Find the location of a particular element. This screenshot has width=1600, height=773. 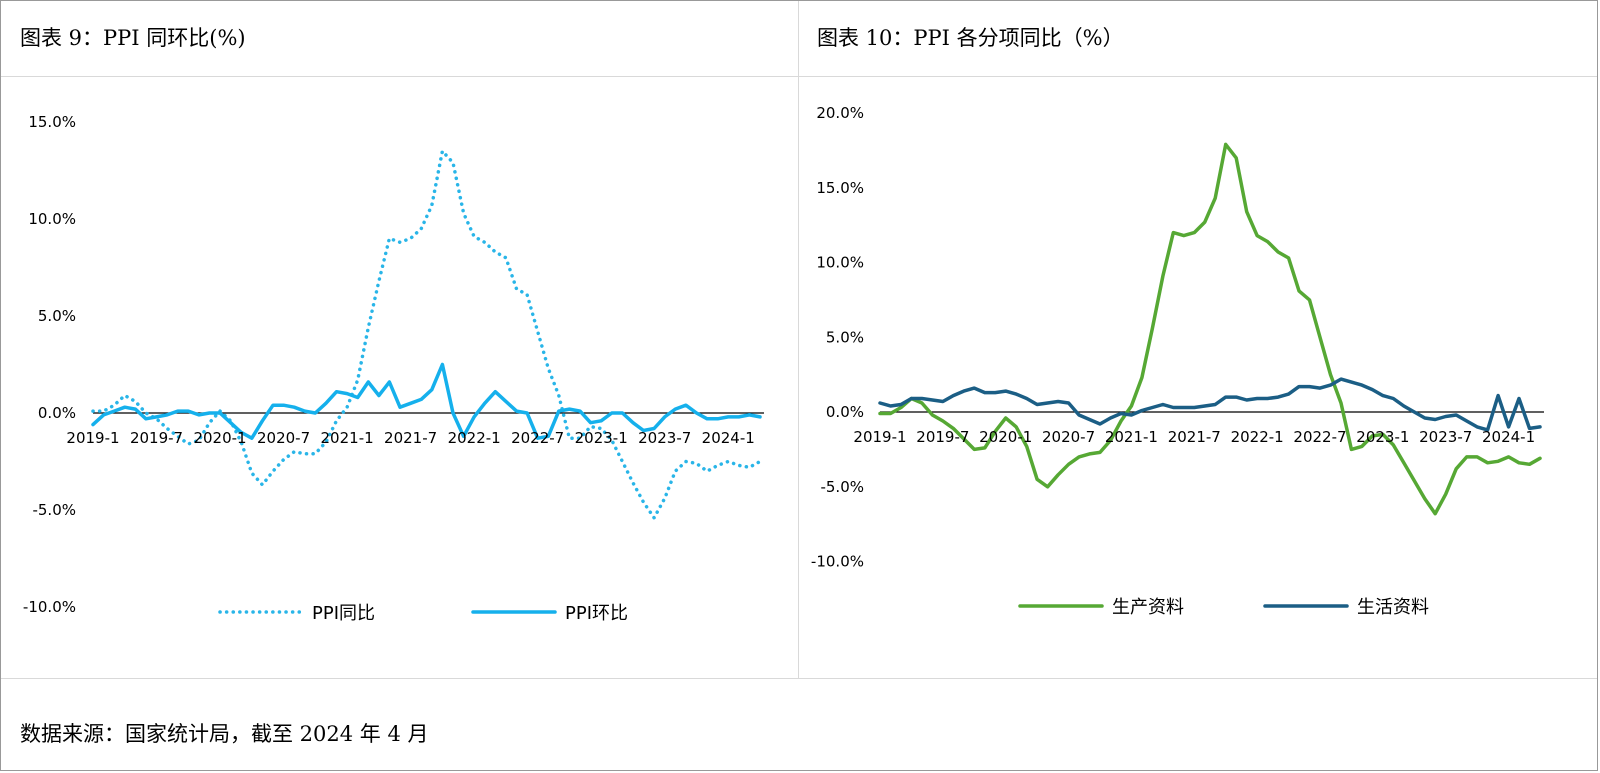

components-x-tick-label: 2022-1 is located at coordinates (1257, 437).